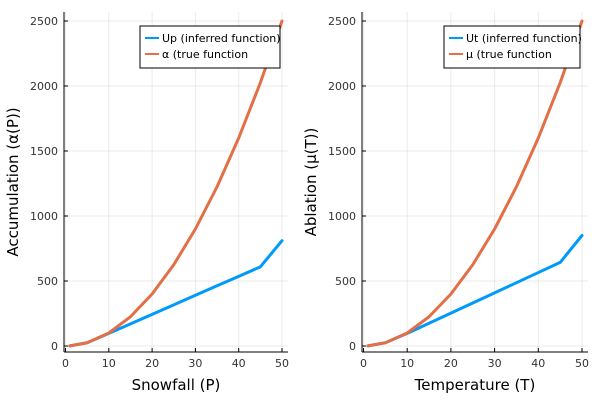 The width and height of the screenshot is (600, 400). What do you see at coordinates (509, 54) in the screenshot?
I see `legend-label-2: μ (true function` at bounding box center [509, 54].